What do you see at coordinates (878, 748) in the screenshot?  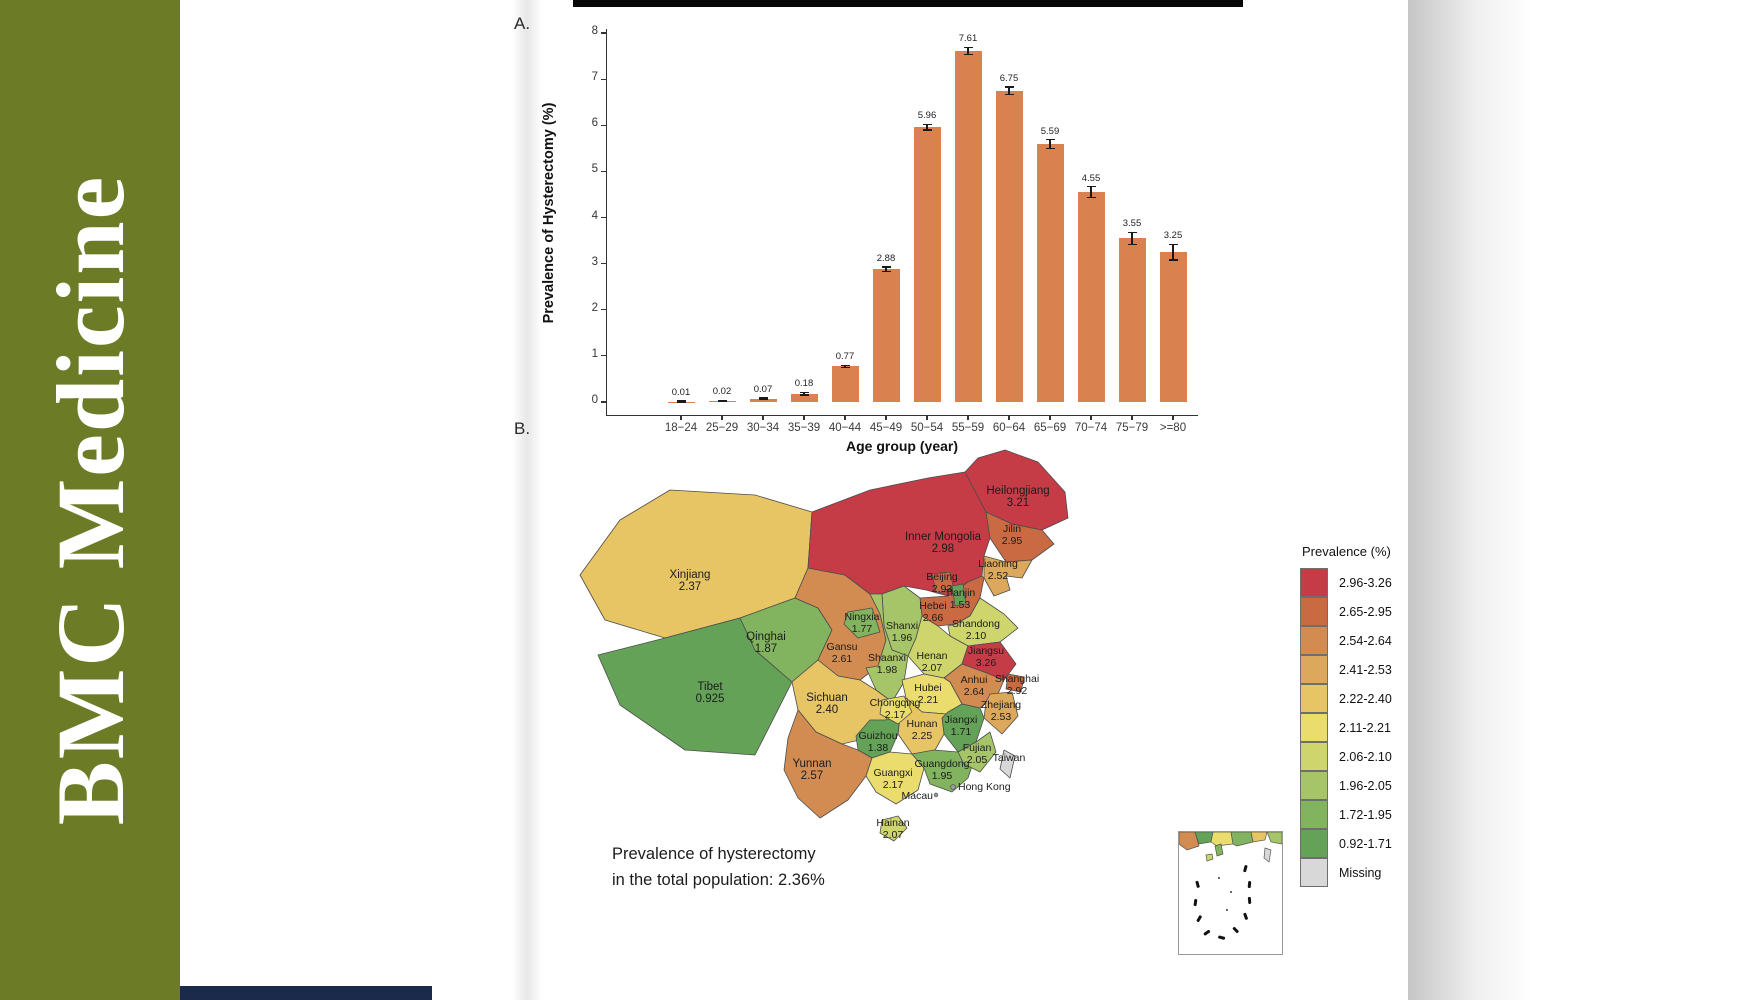 I see `map-label: 1.38` at bounding box center [878, 748].